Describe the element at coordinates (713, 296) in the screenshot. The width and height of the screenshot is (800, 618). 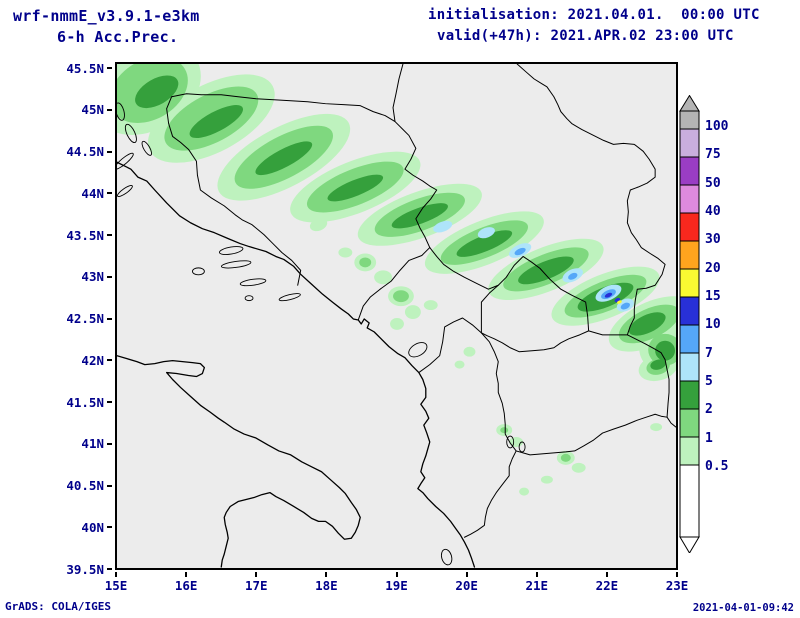
I see `colorbar-tick-label: 15` at that location.